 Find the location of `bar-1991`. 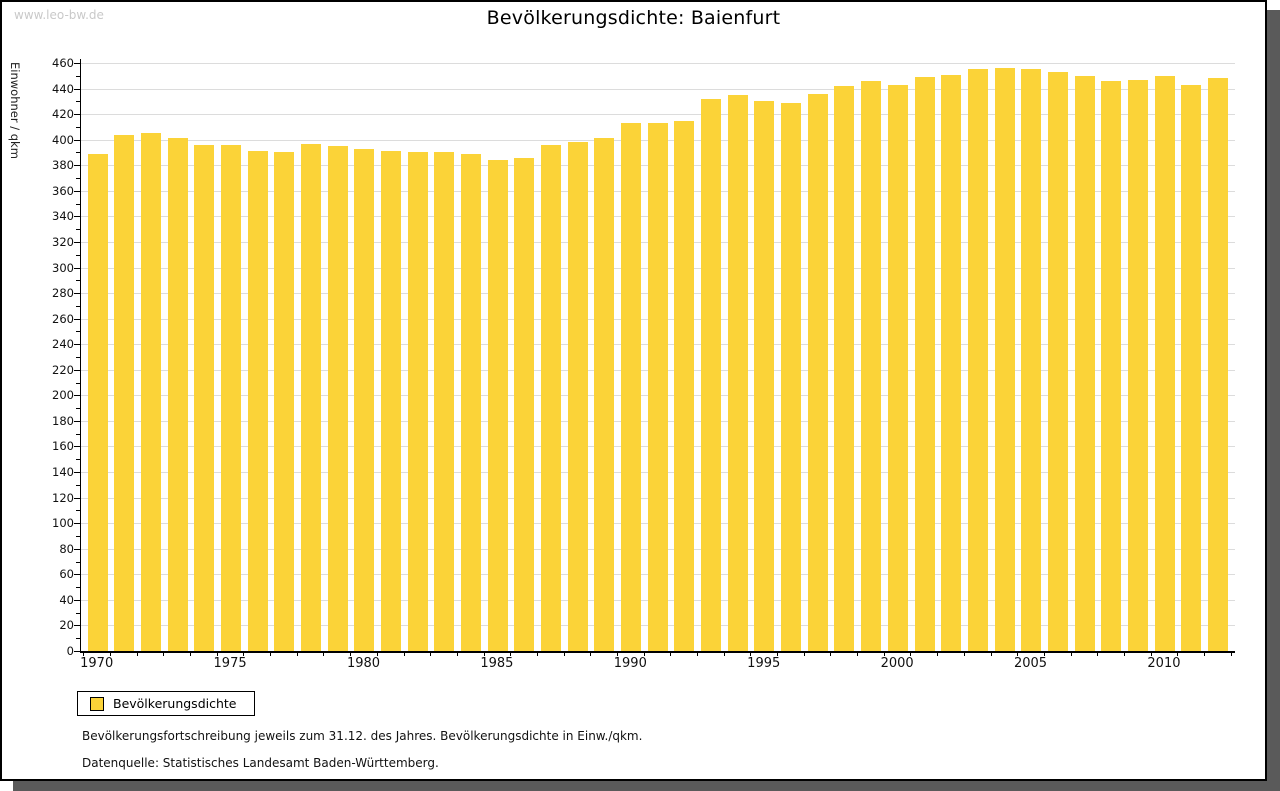

bar-1991 is located at coordinates (657, 387).